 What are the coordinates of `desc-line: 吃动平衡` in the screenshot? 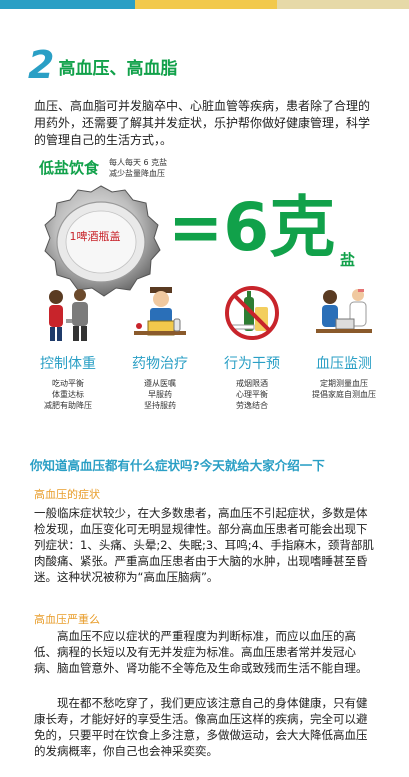 It's located at (68, 383).